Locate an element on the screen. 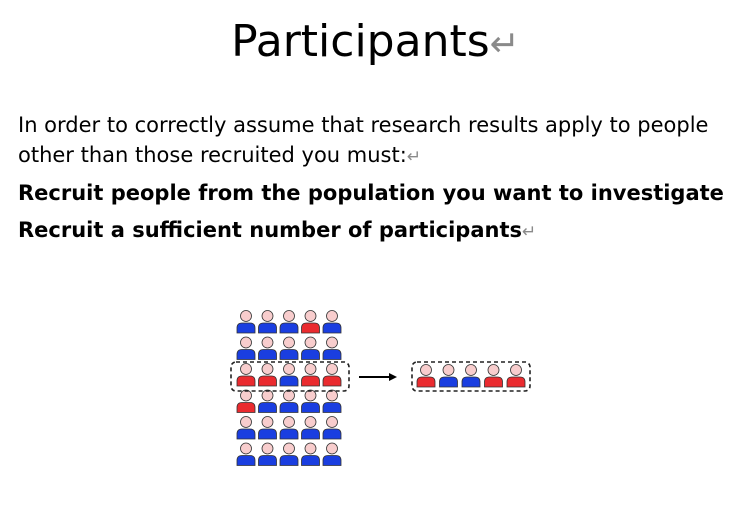 This screenshot has height=506, width=751. right-arrow-icon is located at coordinates (378, 377).